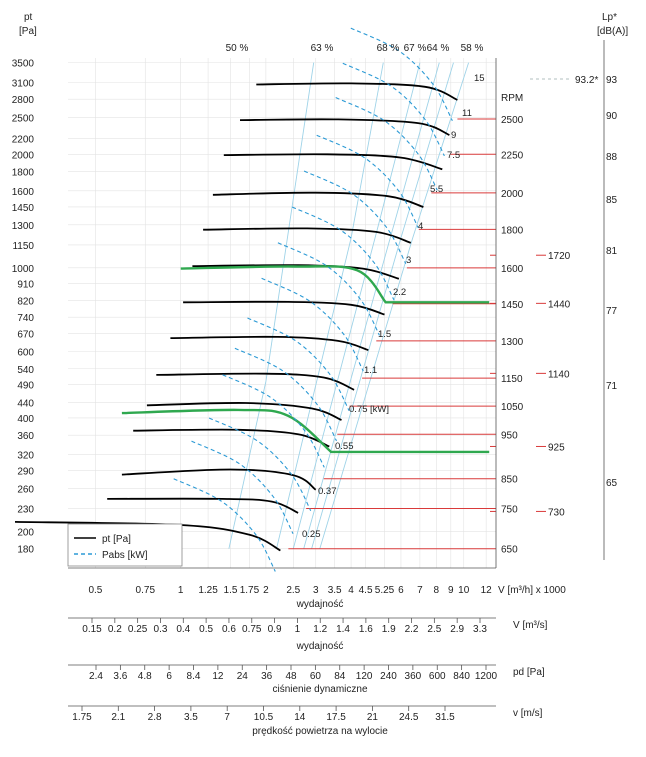  Describe the element at coordinates (370, 370) in the screenshot. I see `power-label: 1.1` at that location.